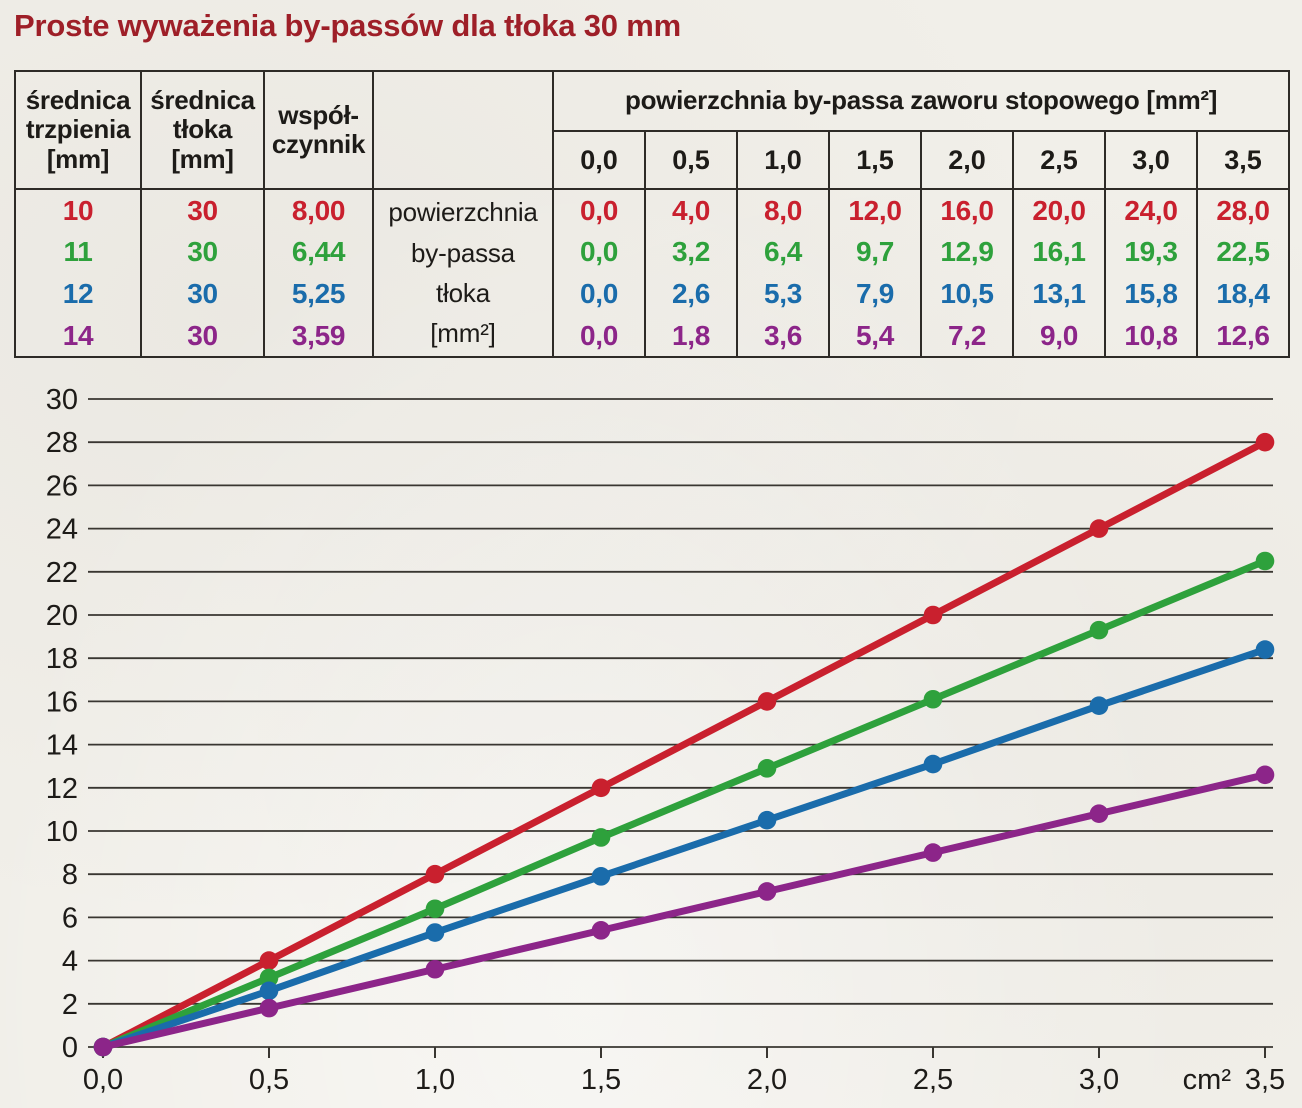  Describe the element at coordinates (70, 1005) in the screenshot. I see `y-tick-label: 2` at that location.